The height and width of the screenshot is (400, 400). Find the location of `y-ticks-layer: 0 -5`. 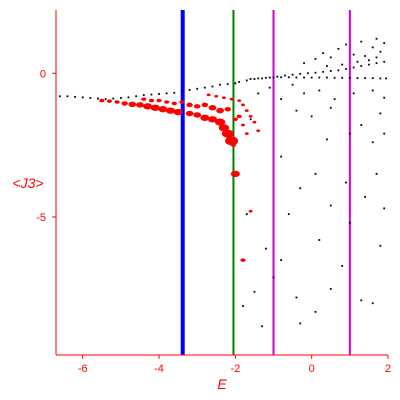

y-ticks-layer: 0 -5 is located at coordinates (46, 146).